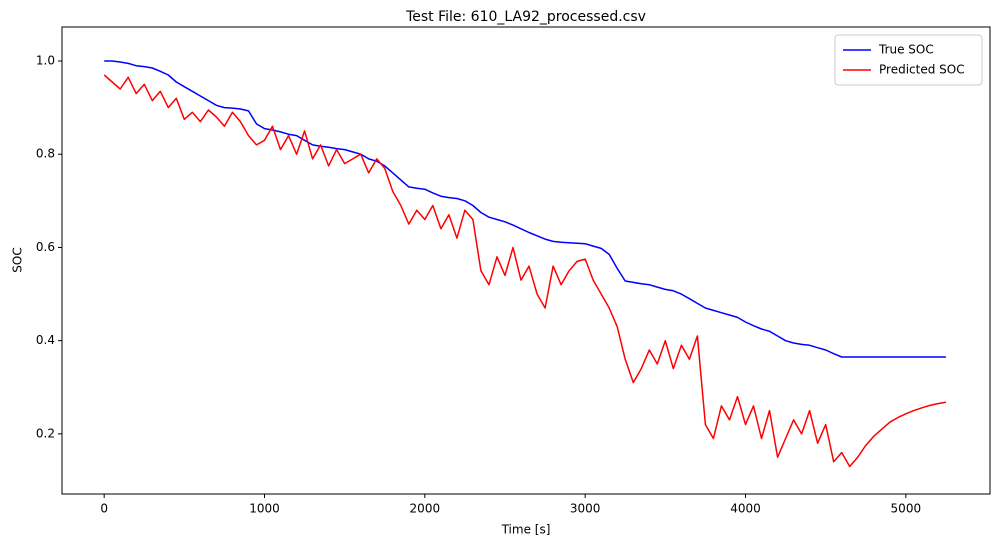  Describe the element at coordinates (922, 70) in the screenshot. I see `legend-label: Predicted SOC` at that location.